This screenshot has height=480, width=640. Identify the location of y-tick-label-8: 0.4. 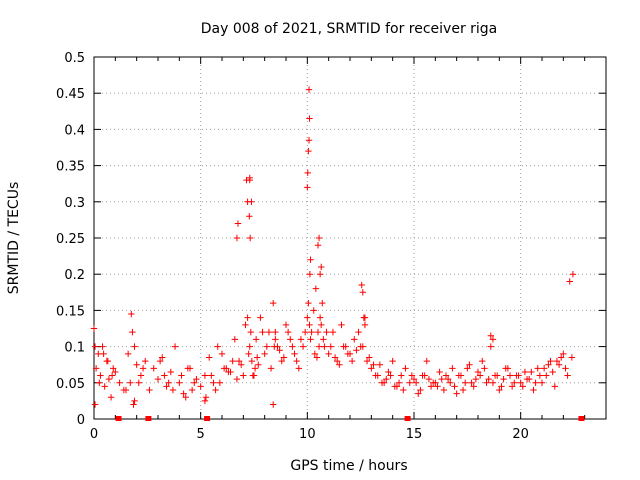
(74, 130).